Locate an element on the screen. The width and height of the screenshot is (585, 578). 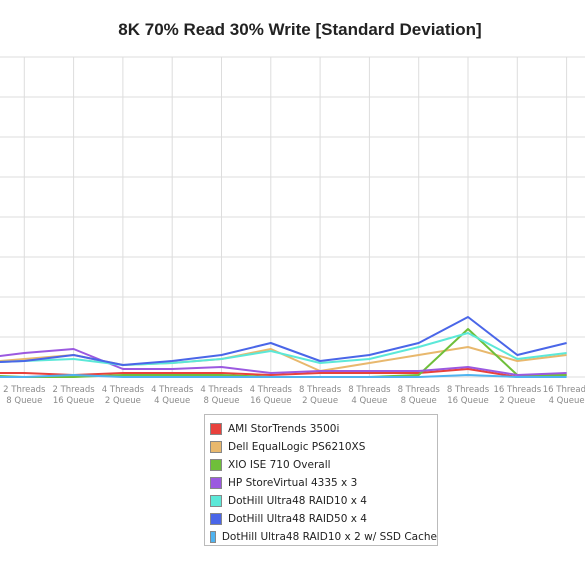
legend-item: XIO ISE 710 Overall is located at coordinates (323, 465).